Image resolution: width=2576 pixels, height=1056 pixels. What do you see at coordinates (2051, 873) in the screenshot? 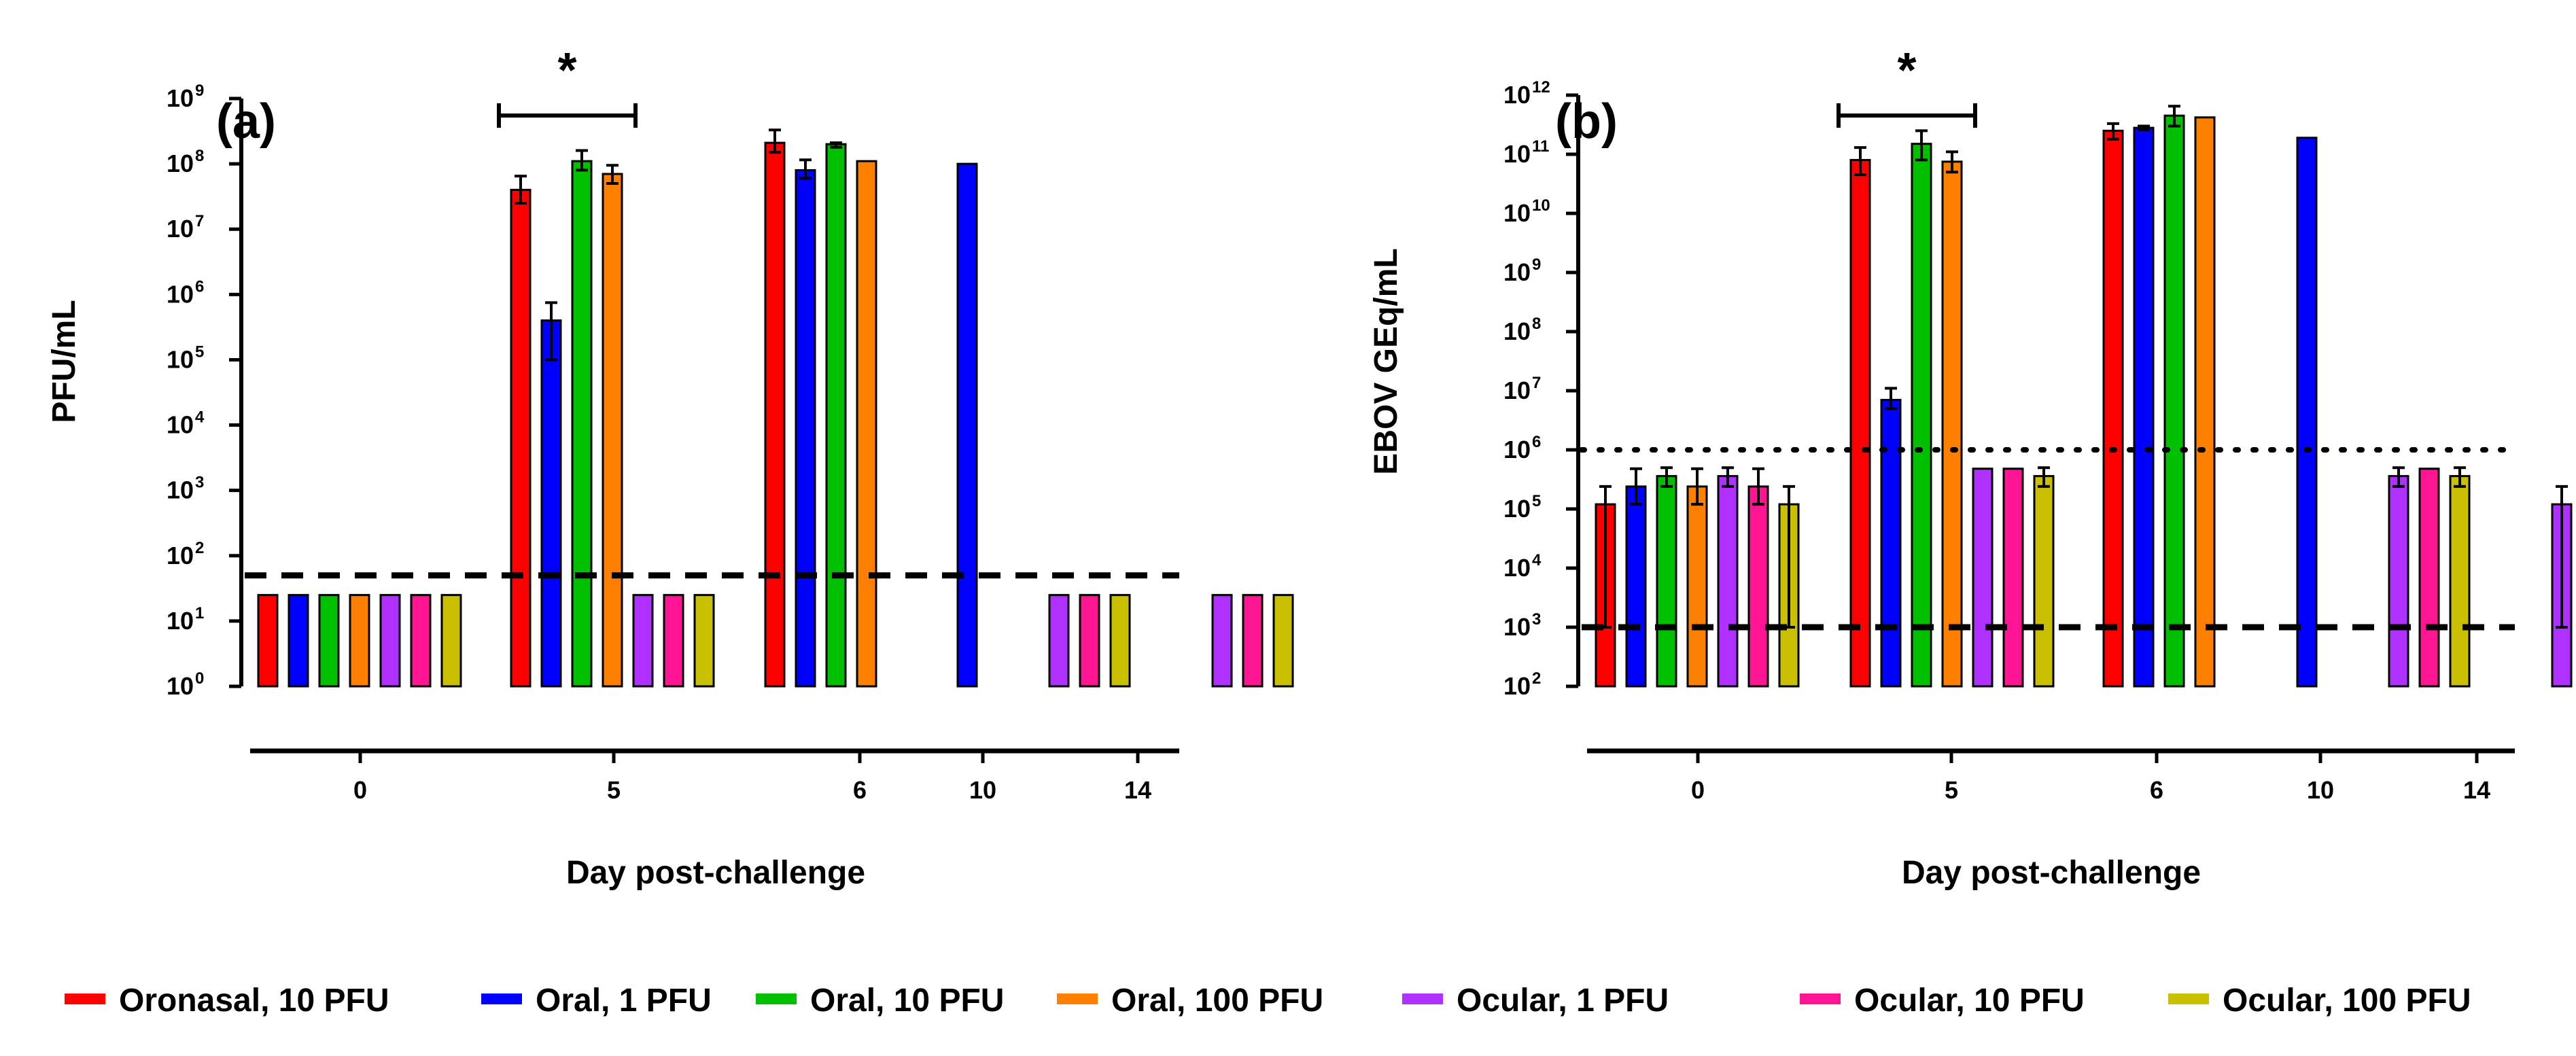
I see `panel-b-x-axis-title: Day post-challenge` at bounding box center [2051, 873].